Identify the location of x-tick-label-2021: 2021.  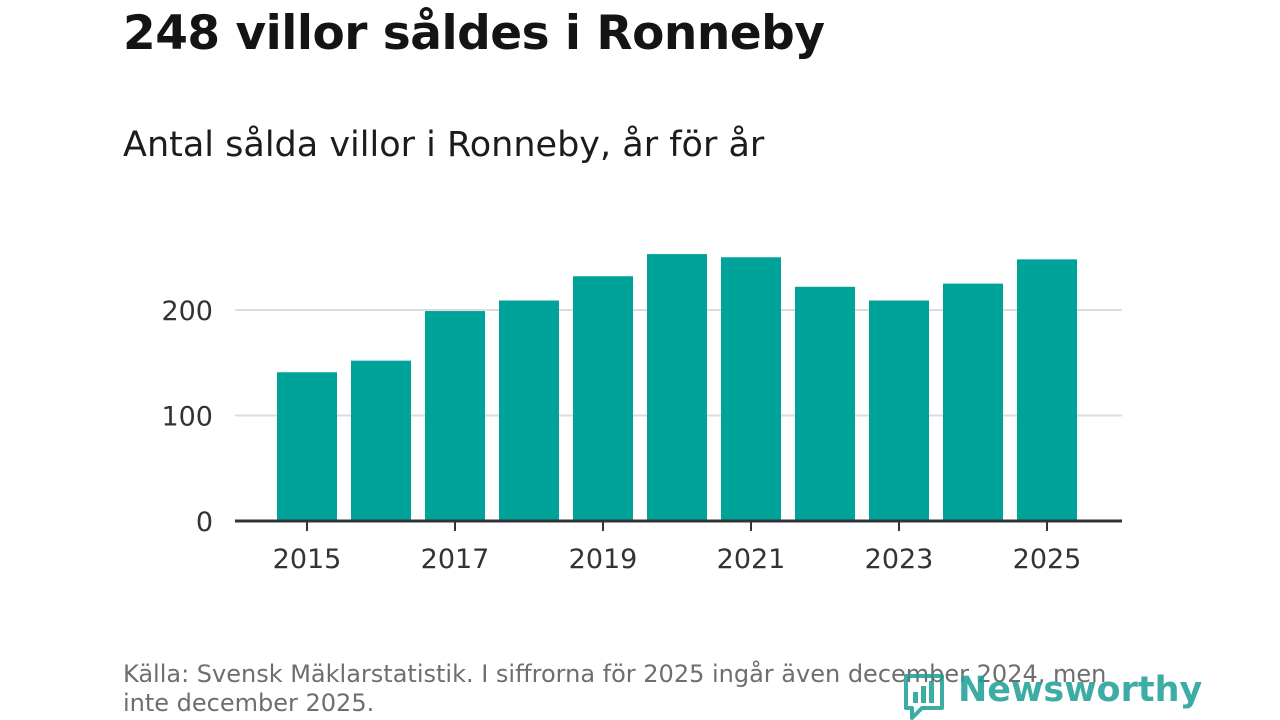
(751, 559).